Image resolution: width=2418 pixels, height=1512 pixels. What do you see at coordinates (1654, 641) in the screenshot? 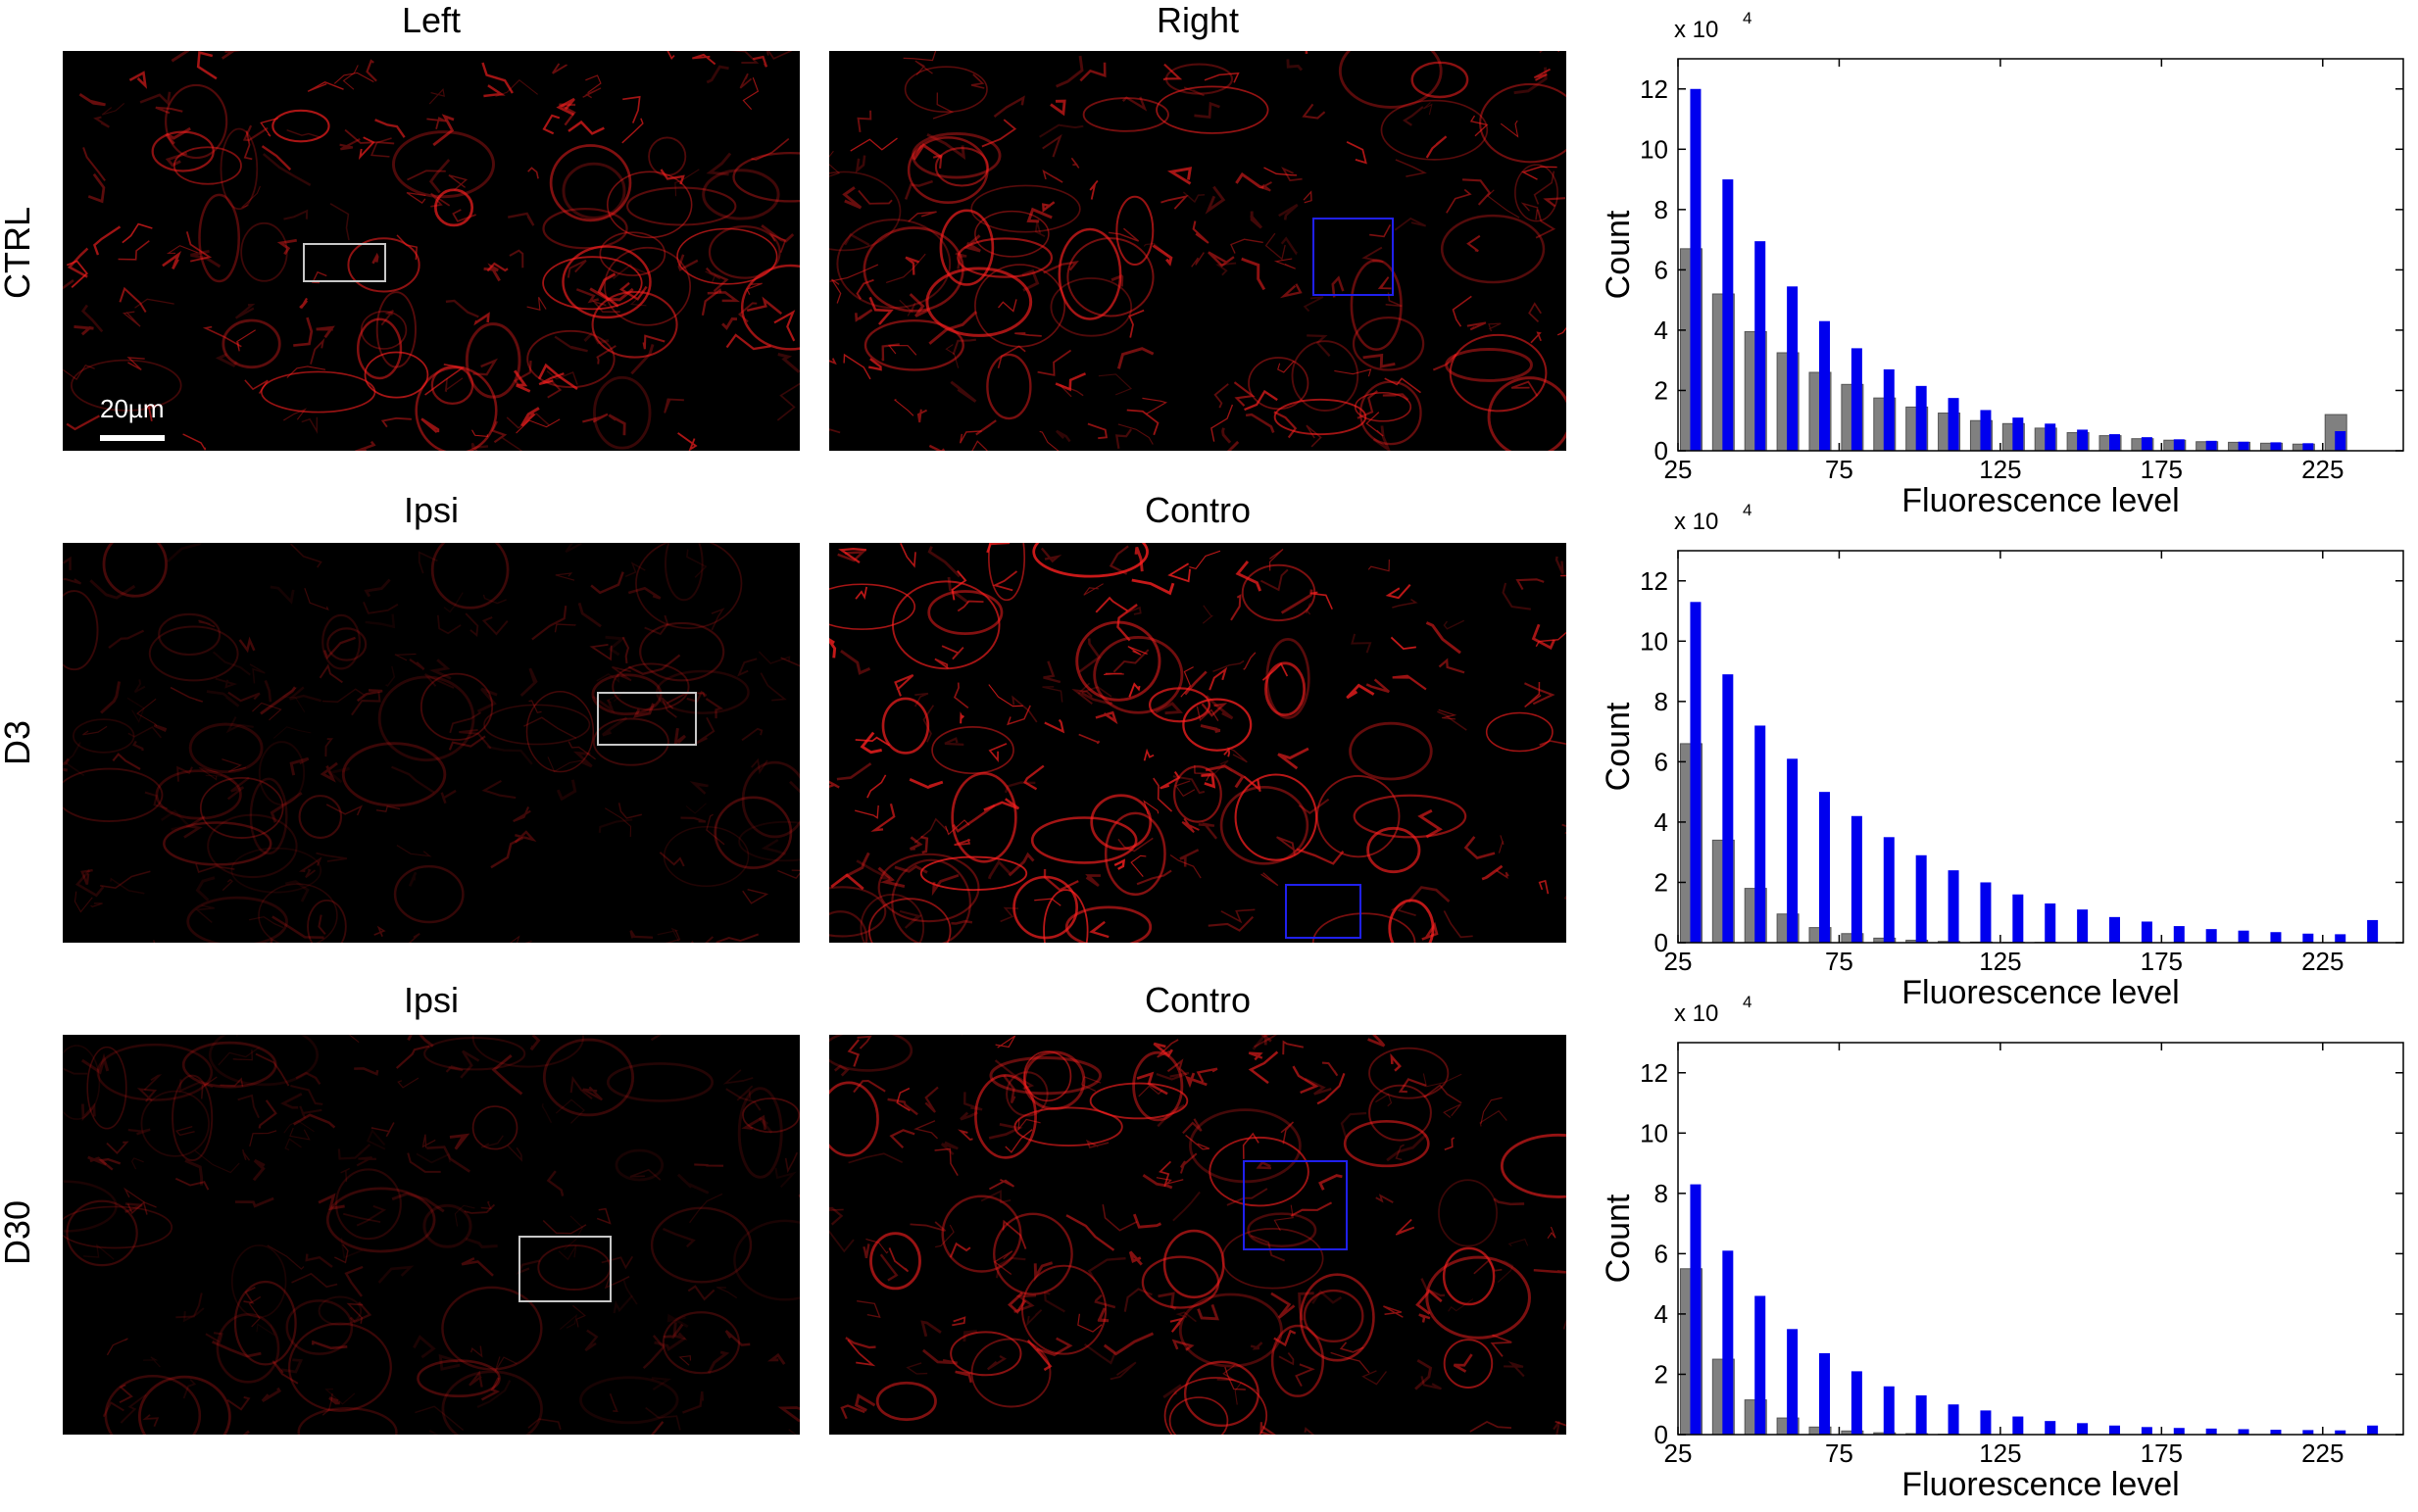
I see `y-tick-label: 10` at bounding box center [1654, 641].